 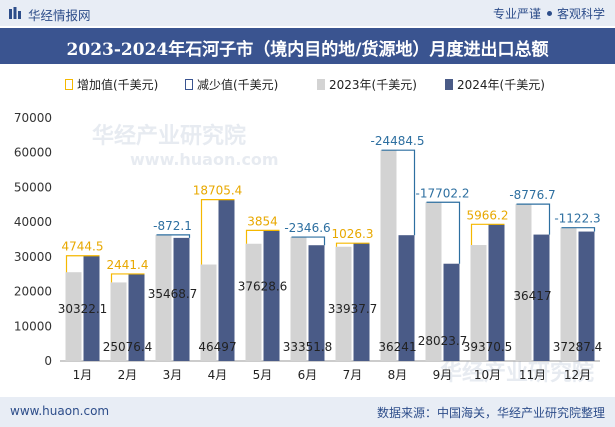 I want to click on x-tick-label: 12月, so click(x=577, y=375).